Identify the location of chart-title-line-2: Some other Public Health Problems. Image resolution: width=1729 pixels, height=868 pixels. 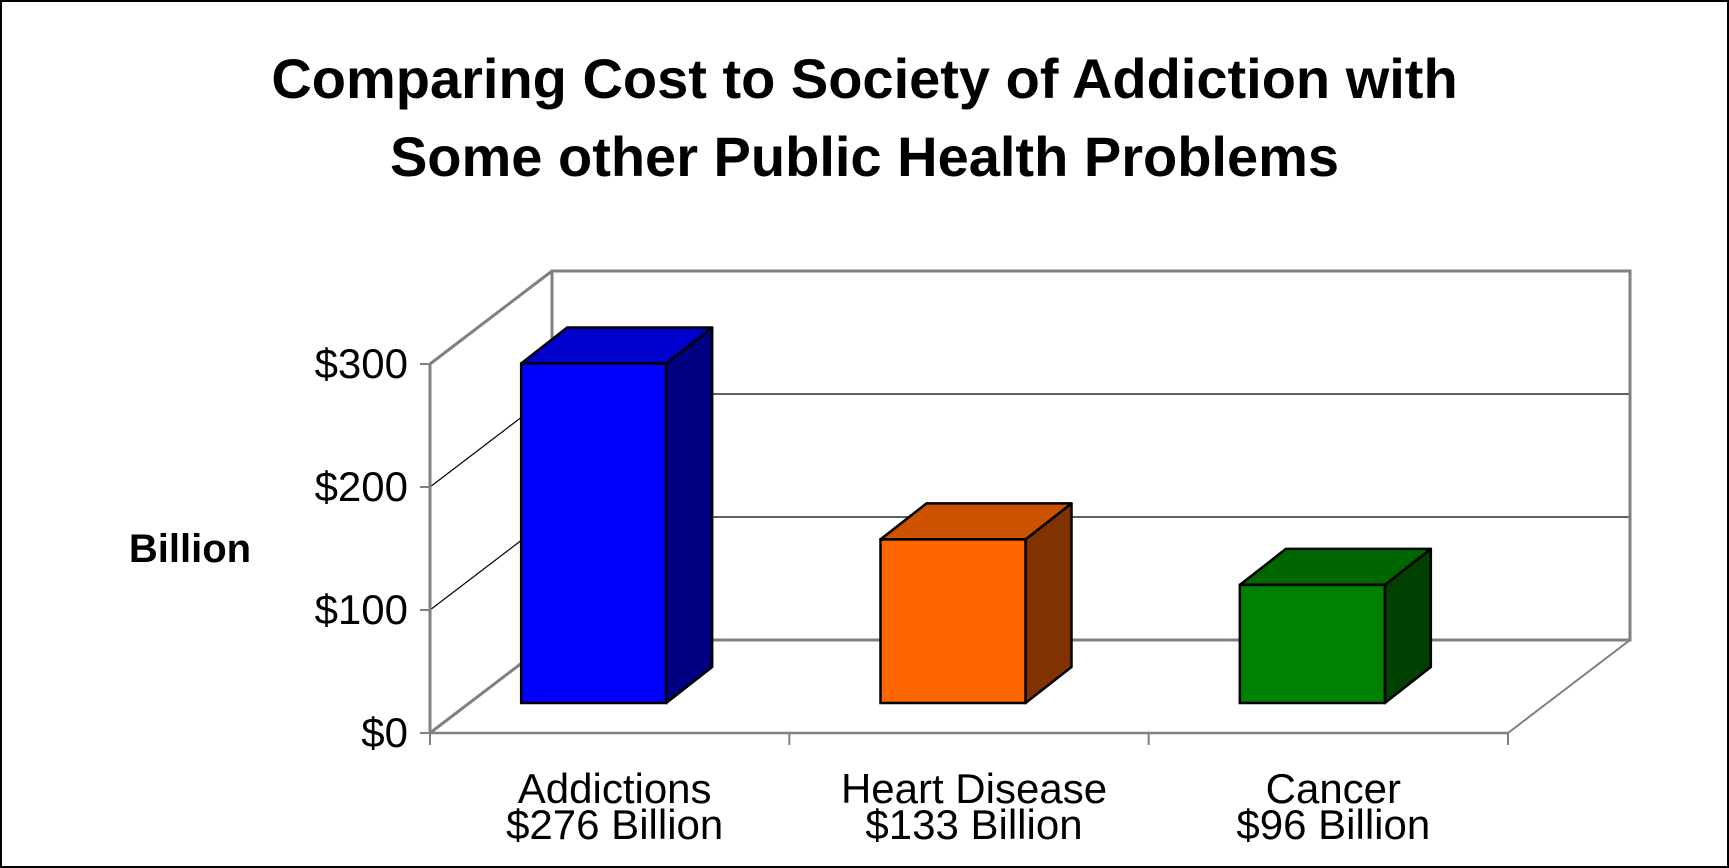
(864, 156).